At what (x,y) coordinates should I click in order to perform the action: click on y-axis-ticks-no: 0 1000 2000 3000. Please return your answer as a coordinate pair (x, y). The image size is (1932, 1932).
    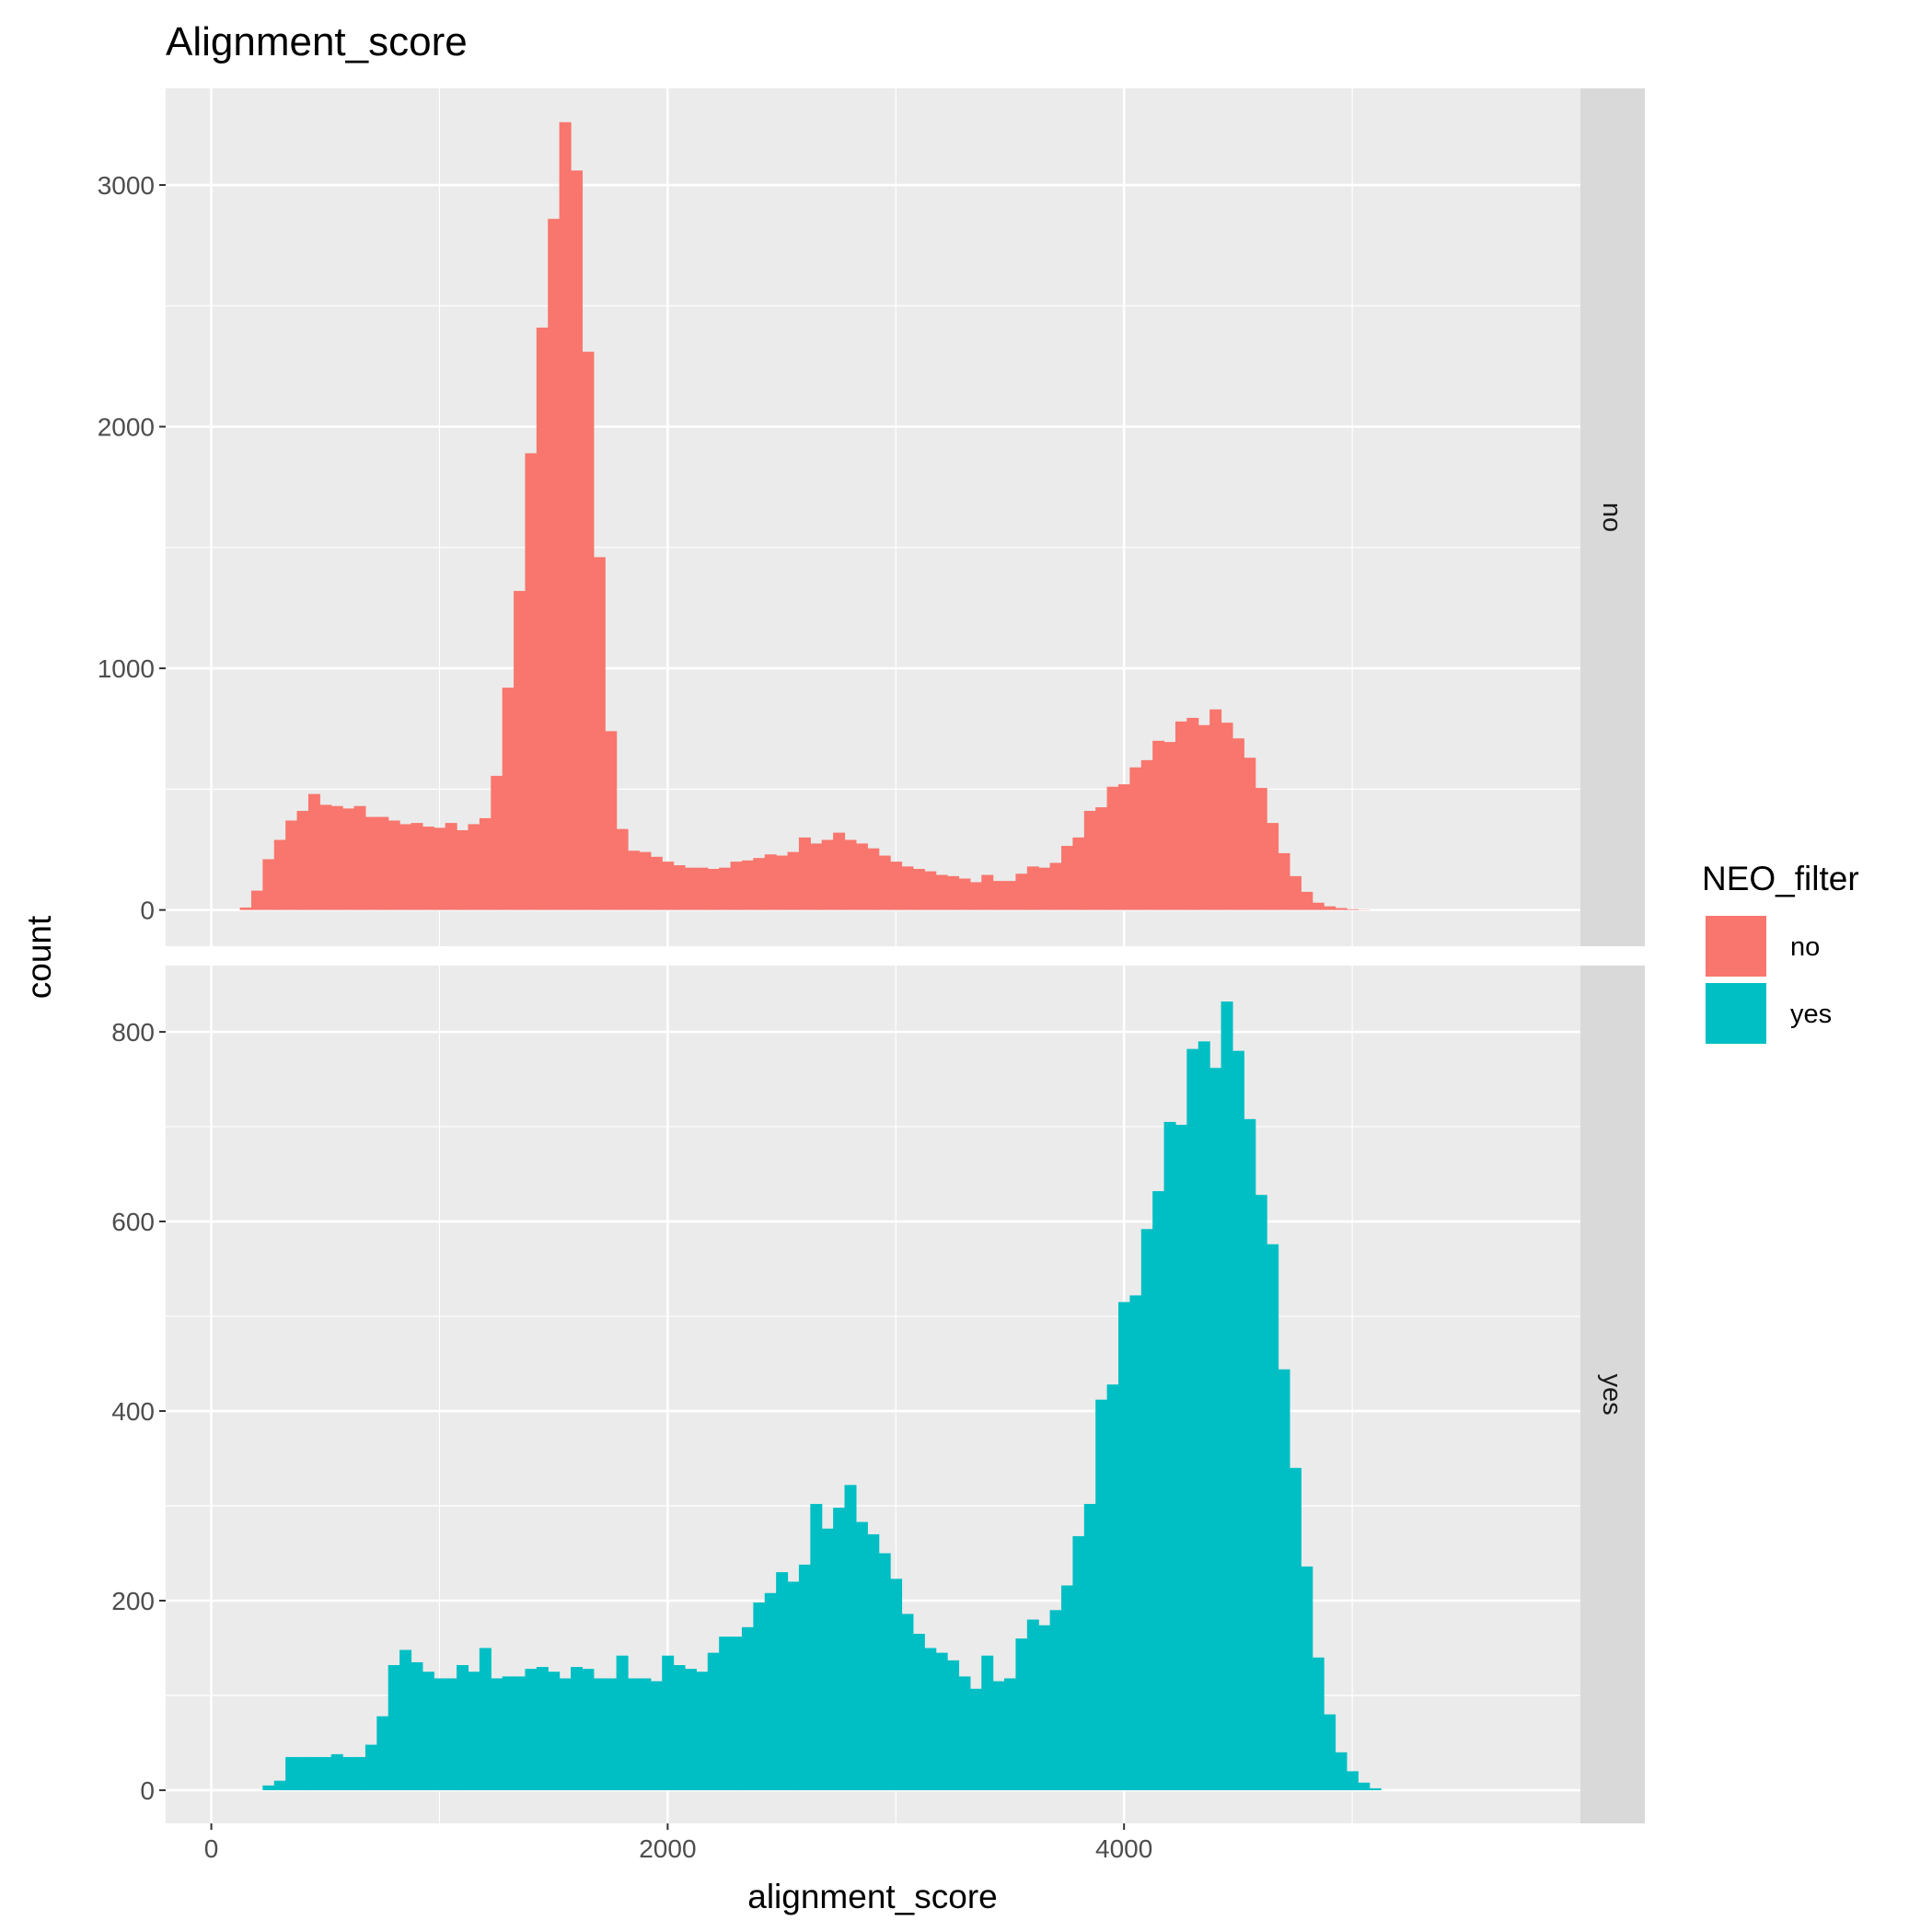
    Looking at the image, I should click on (132, 548).